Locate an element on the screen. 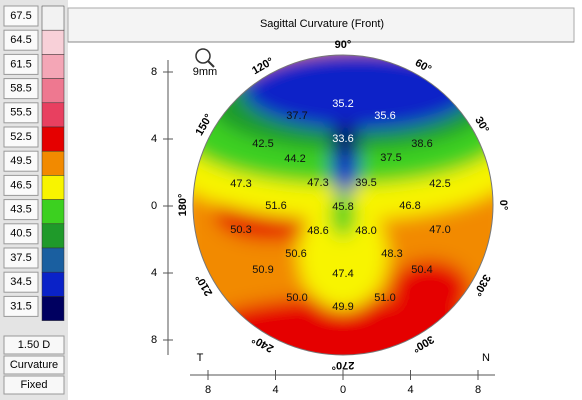 The image size is (582, 400). x-tick-label: 0 is located at coordinates (343, 390).